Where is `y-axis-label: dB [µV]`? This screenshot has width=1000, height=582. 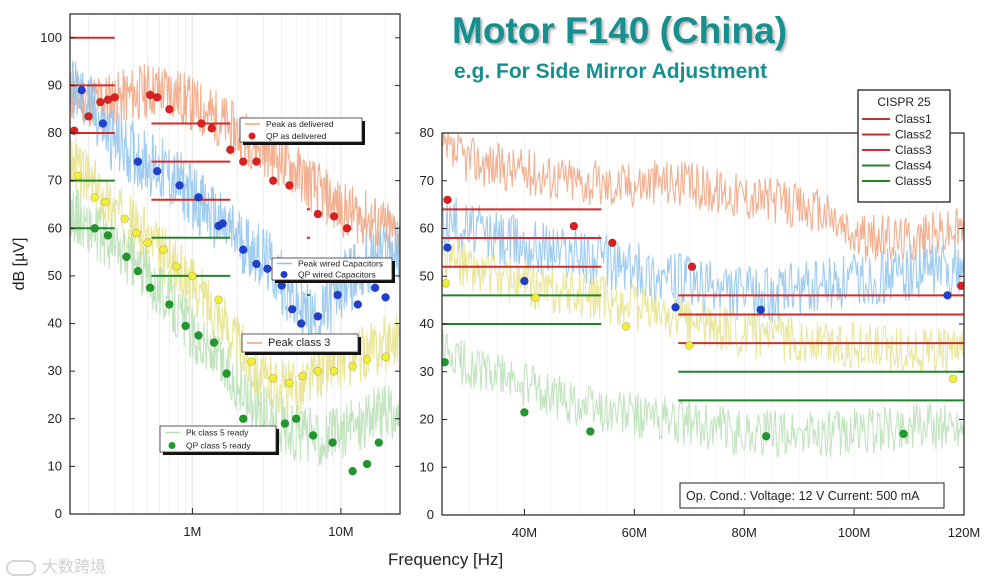 y-axis-label: dB [µV] is located at coordinates (19, 264).